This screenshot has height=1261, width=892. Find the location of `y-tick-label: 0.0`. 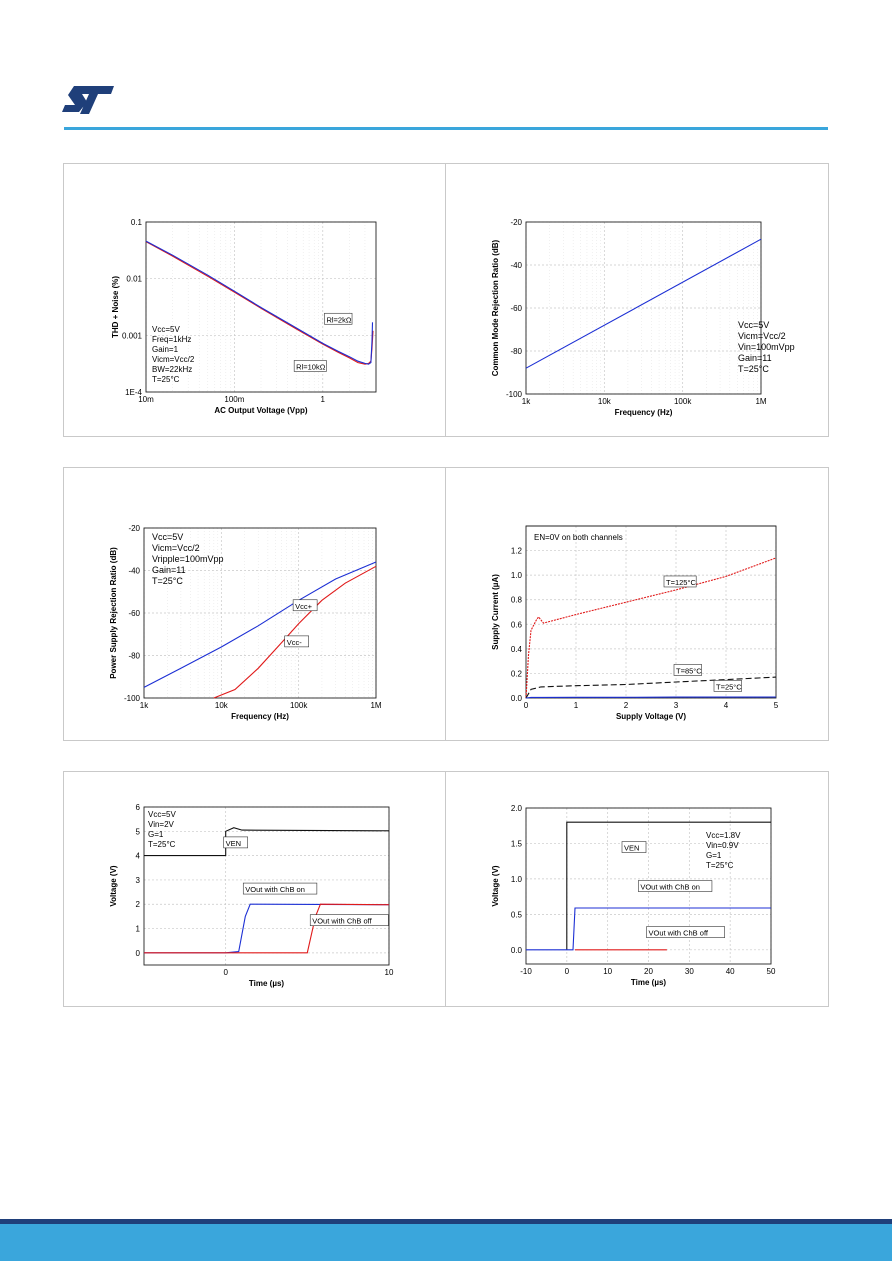

y-tick-label: 0.0 is located at coordinates (517, 698).